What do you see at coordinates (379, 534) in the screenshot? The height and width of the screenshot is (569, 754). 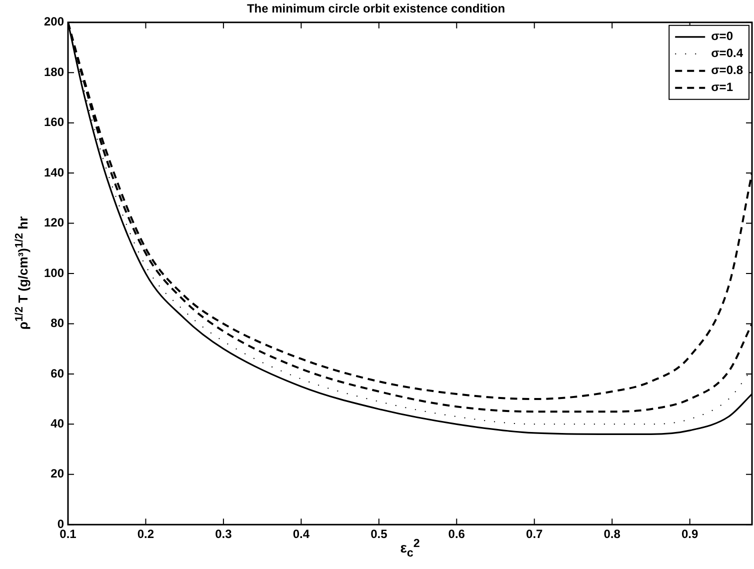 I see `x-tick-label: 0.5` at bounding box center [379, 534].